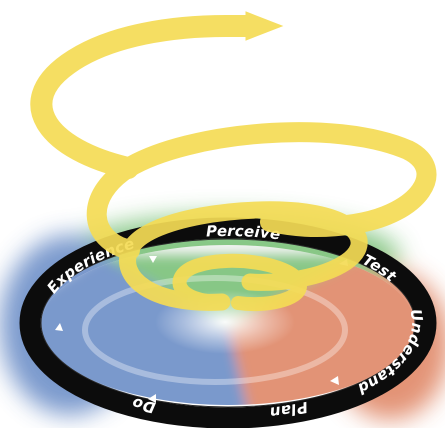  I want to click on spiral-coil-mid, so click(243, 256).